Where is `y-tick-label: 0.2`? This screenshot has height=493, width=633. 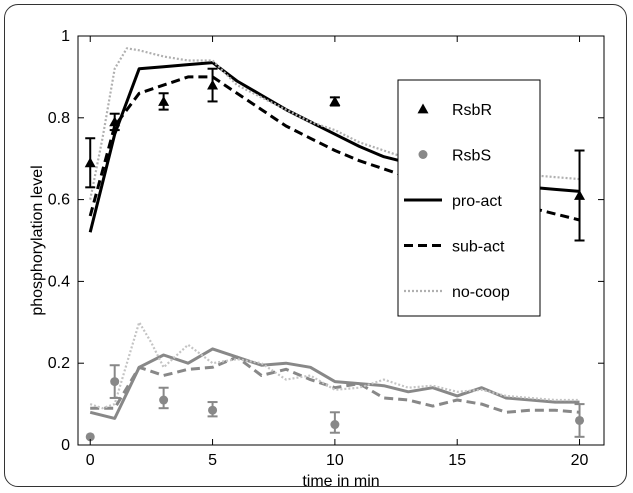 y-tick-label: 0.2 is located at coordinates (59, 363).